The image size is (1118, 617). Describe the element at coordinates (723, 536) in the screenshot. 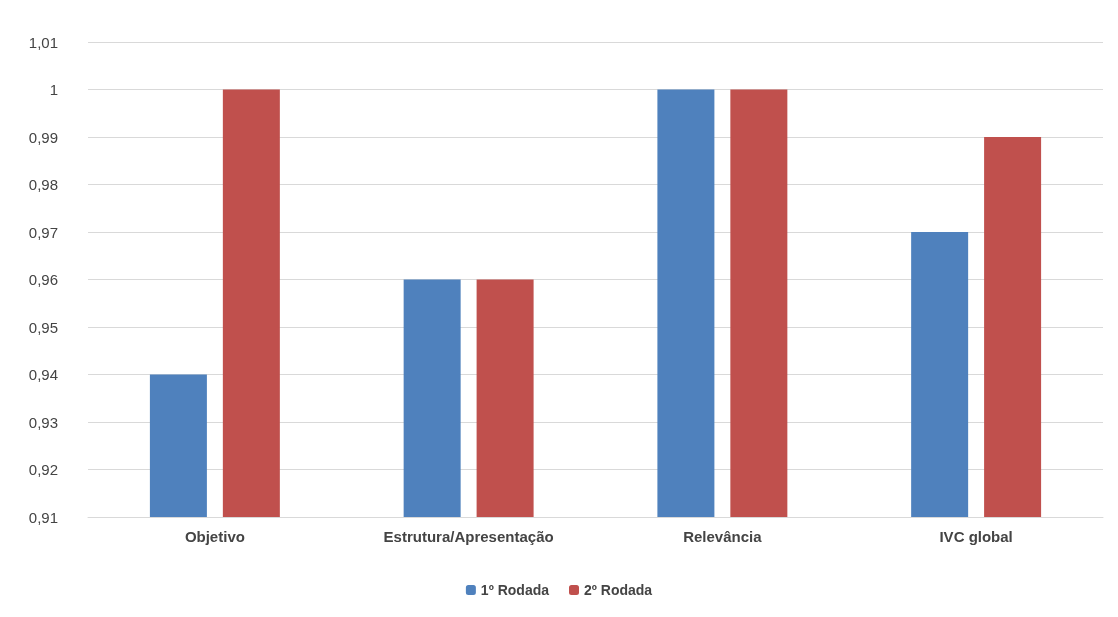

I see `x-tick-label: Relevância` at that location.